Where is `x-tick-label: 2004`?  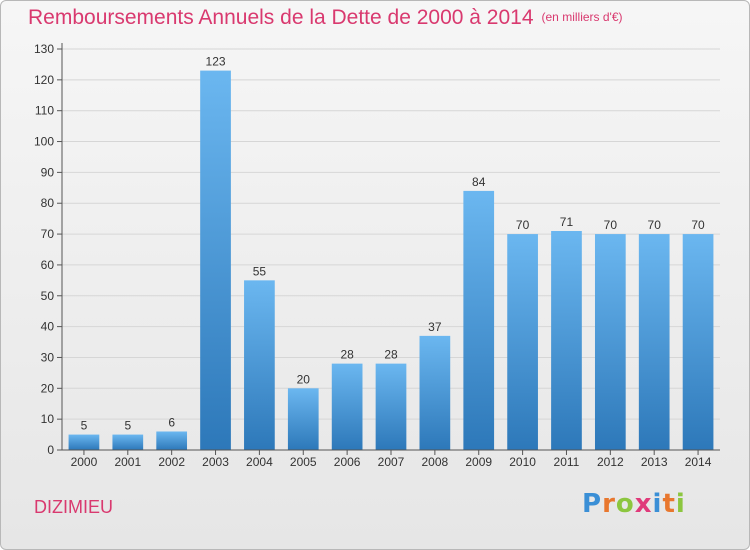
x-tick-label: 2004 is located at coordinates (259, 462).